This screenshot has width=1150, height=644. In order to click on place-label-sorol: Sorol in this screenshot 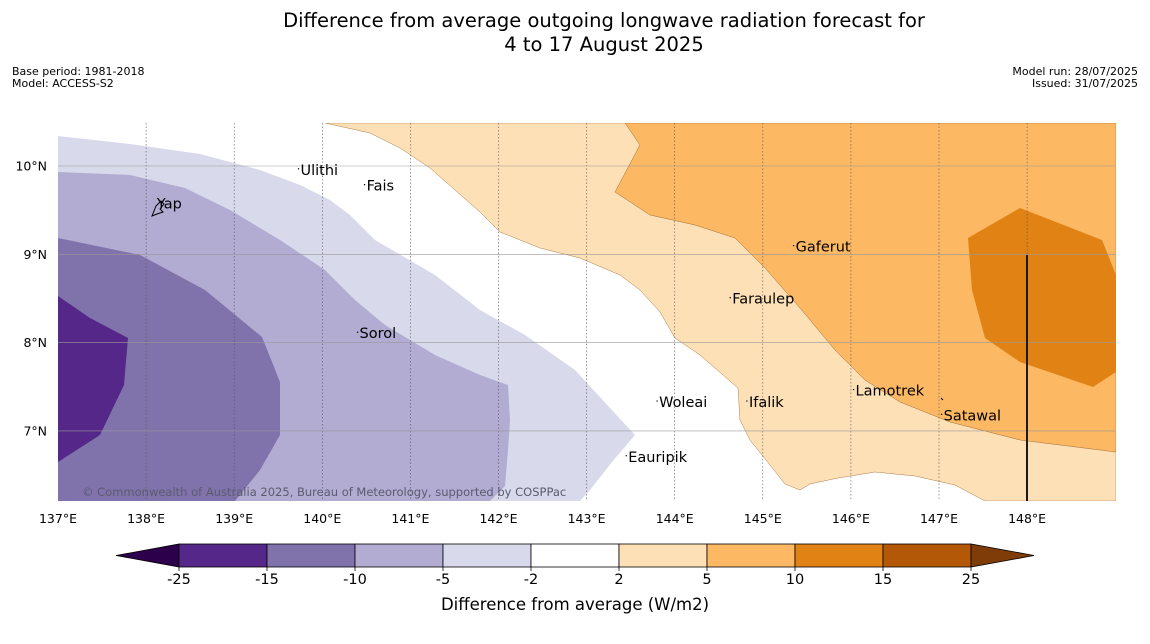, I will do `click(378, 334)`.